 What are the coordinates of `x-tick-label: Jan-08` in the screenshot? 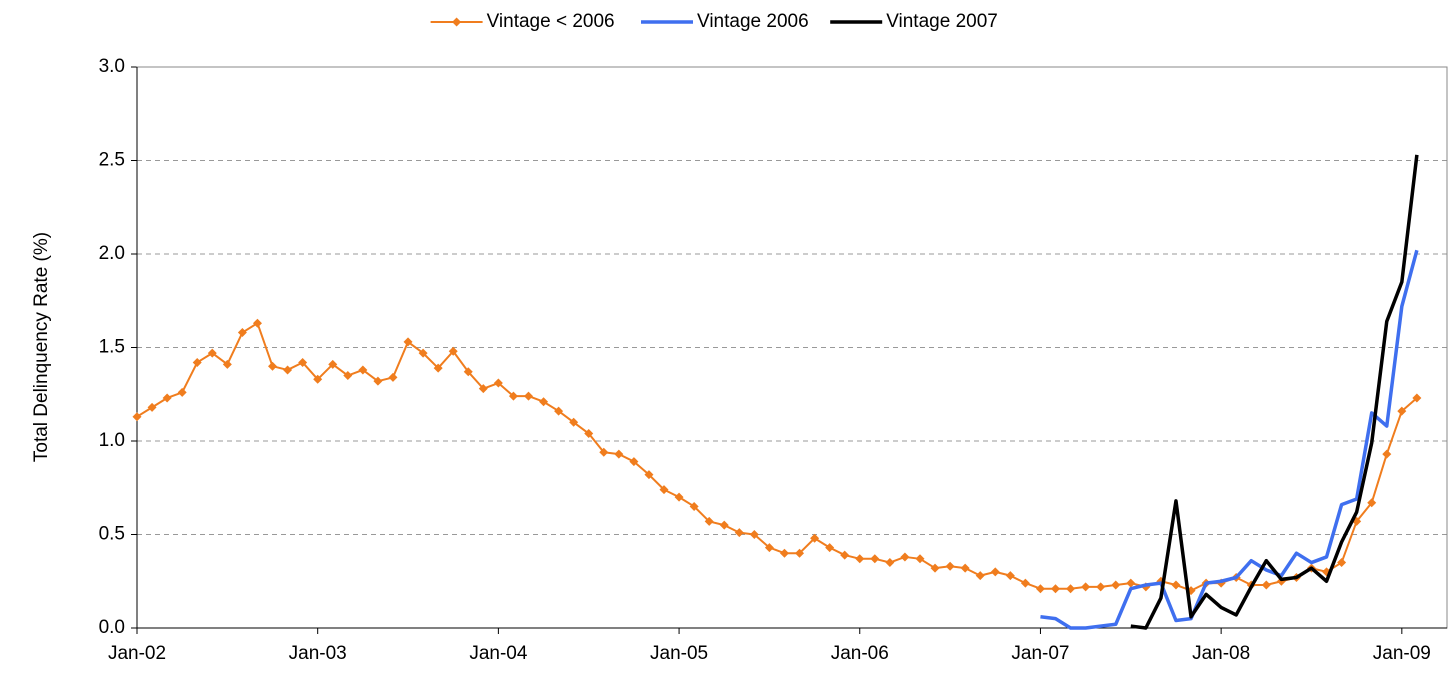 It's located at (1221, 653).